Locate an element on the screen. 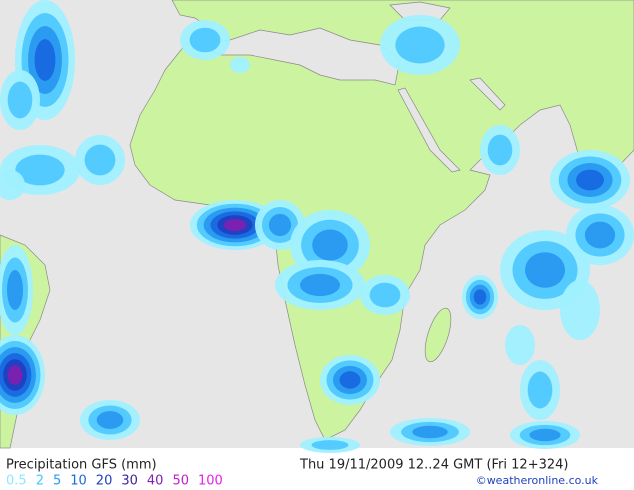 The height and width of the screenshot is (490, 634). black-sea is located at coordinates (420, 11).